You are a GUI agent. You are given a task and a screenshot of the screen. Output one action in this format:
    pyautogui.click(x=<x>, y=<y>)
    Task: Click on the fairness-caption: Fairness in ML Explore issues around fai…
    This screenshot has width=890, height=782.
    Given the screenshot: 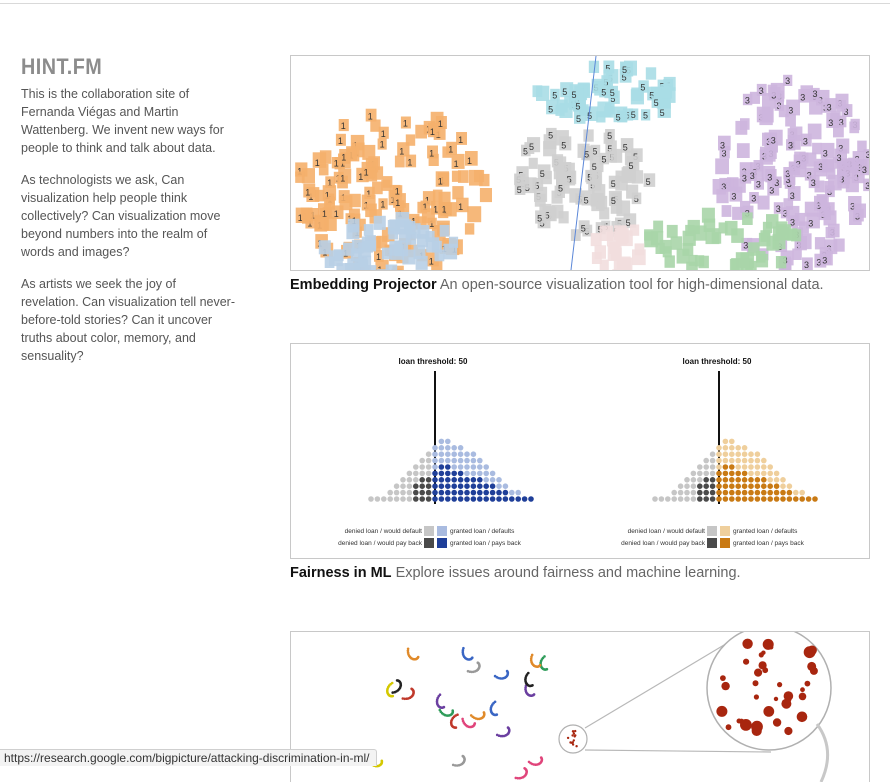 What is the action you would take?
    pyautogui.click(x=580, y=573)
    